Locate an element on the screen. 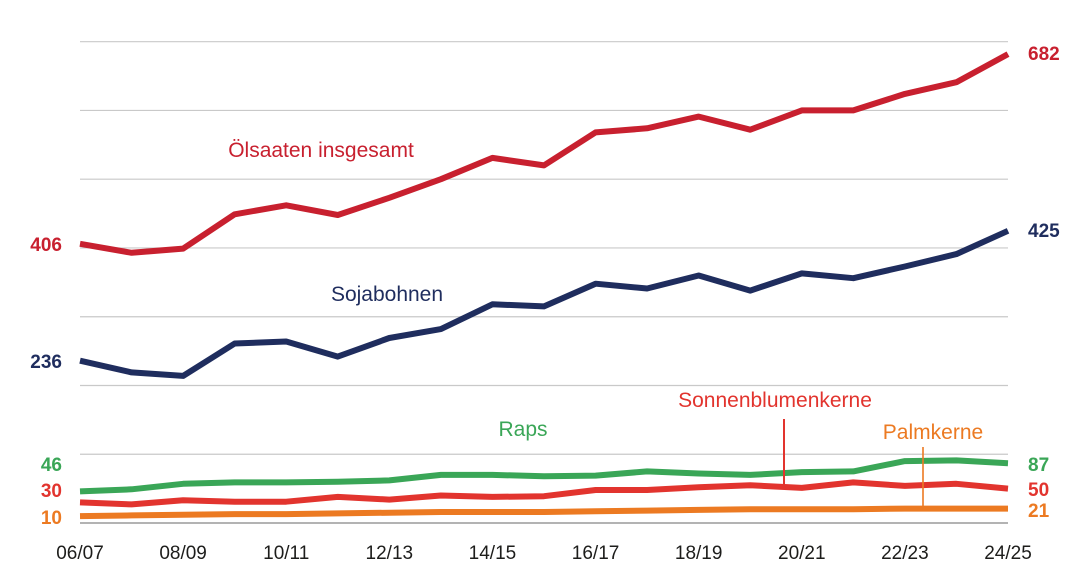 This screenshot has width=1086, height=573. start-label-raps: 46 is located at coordinates (51, 465).